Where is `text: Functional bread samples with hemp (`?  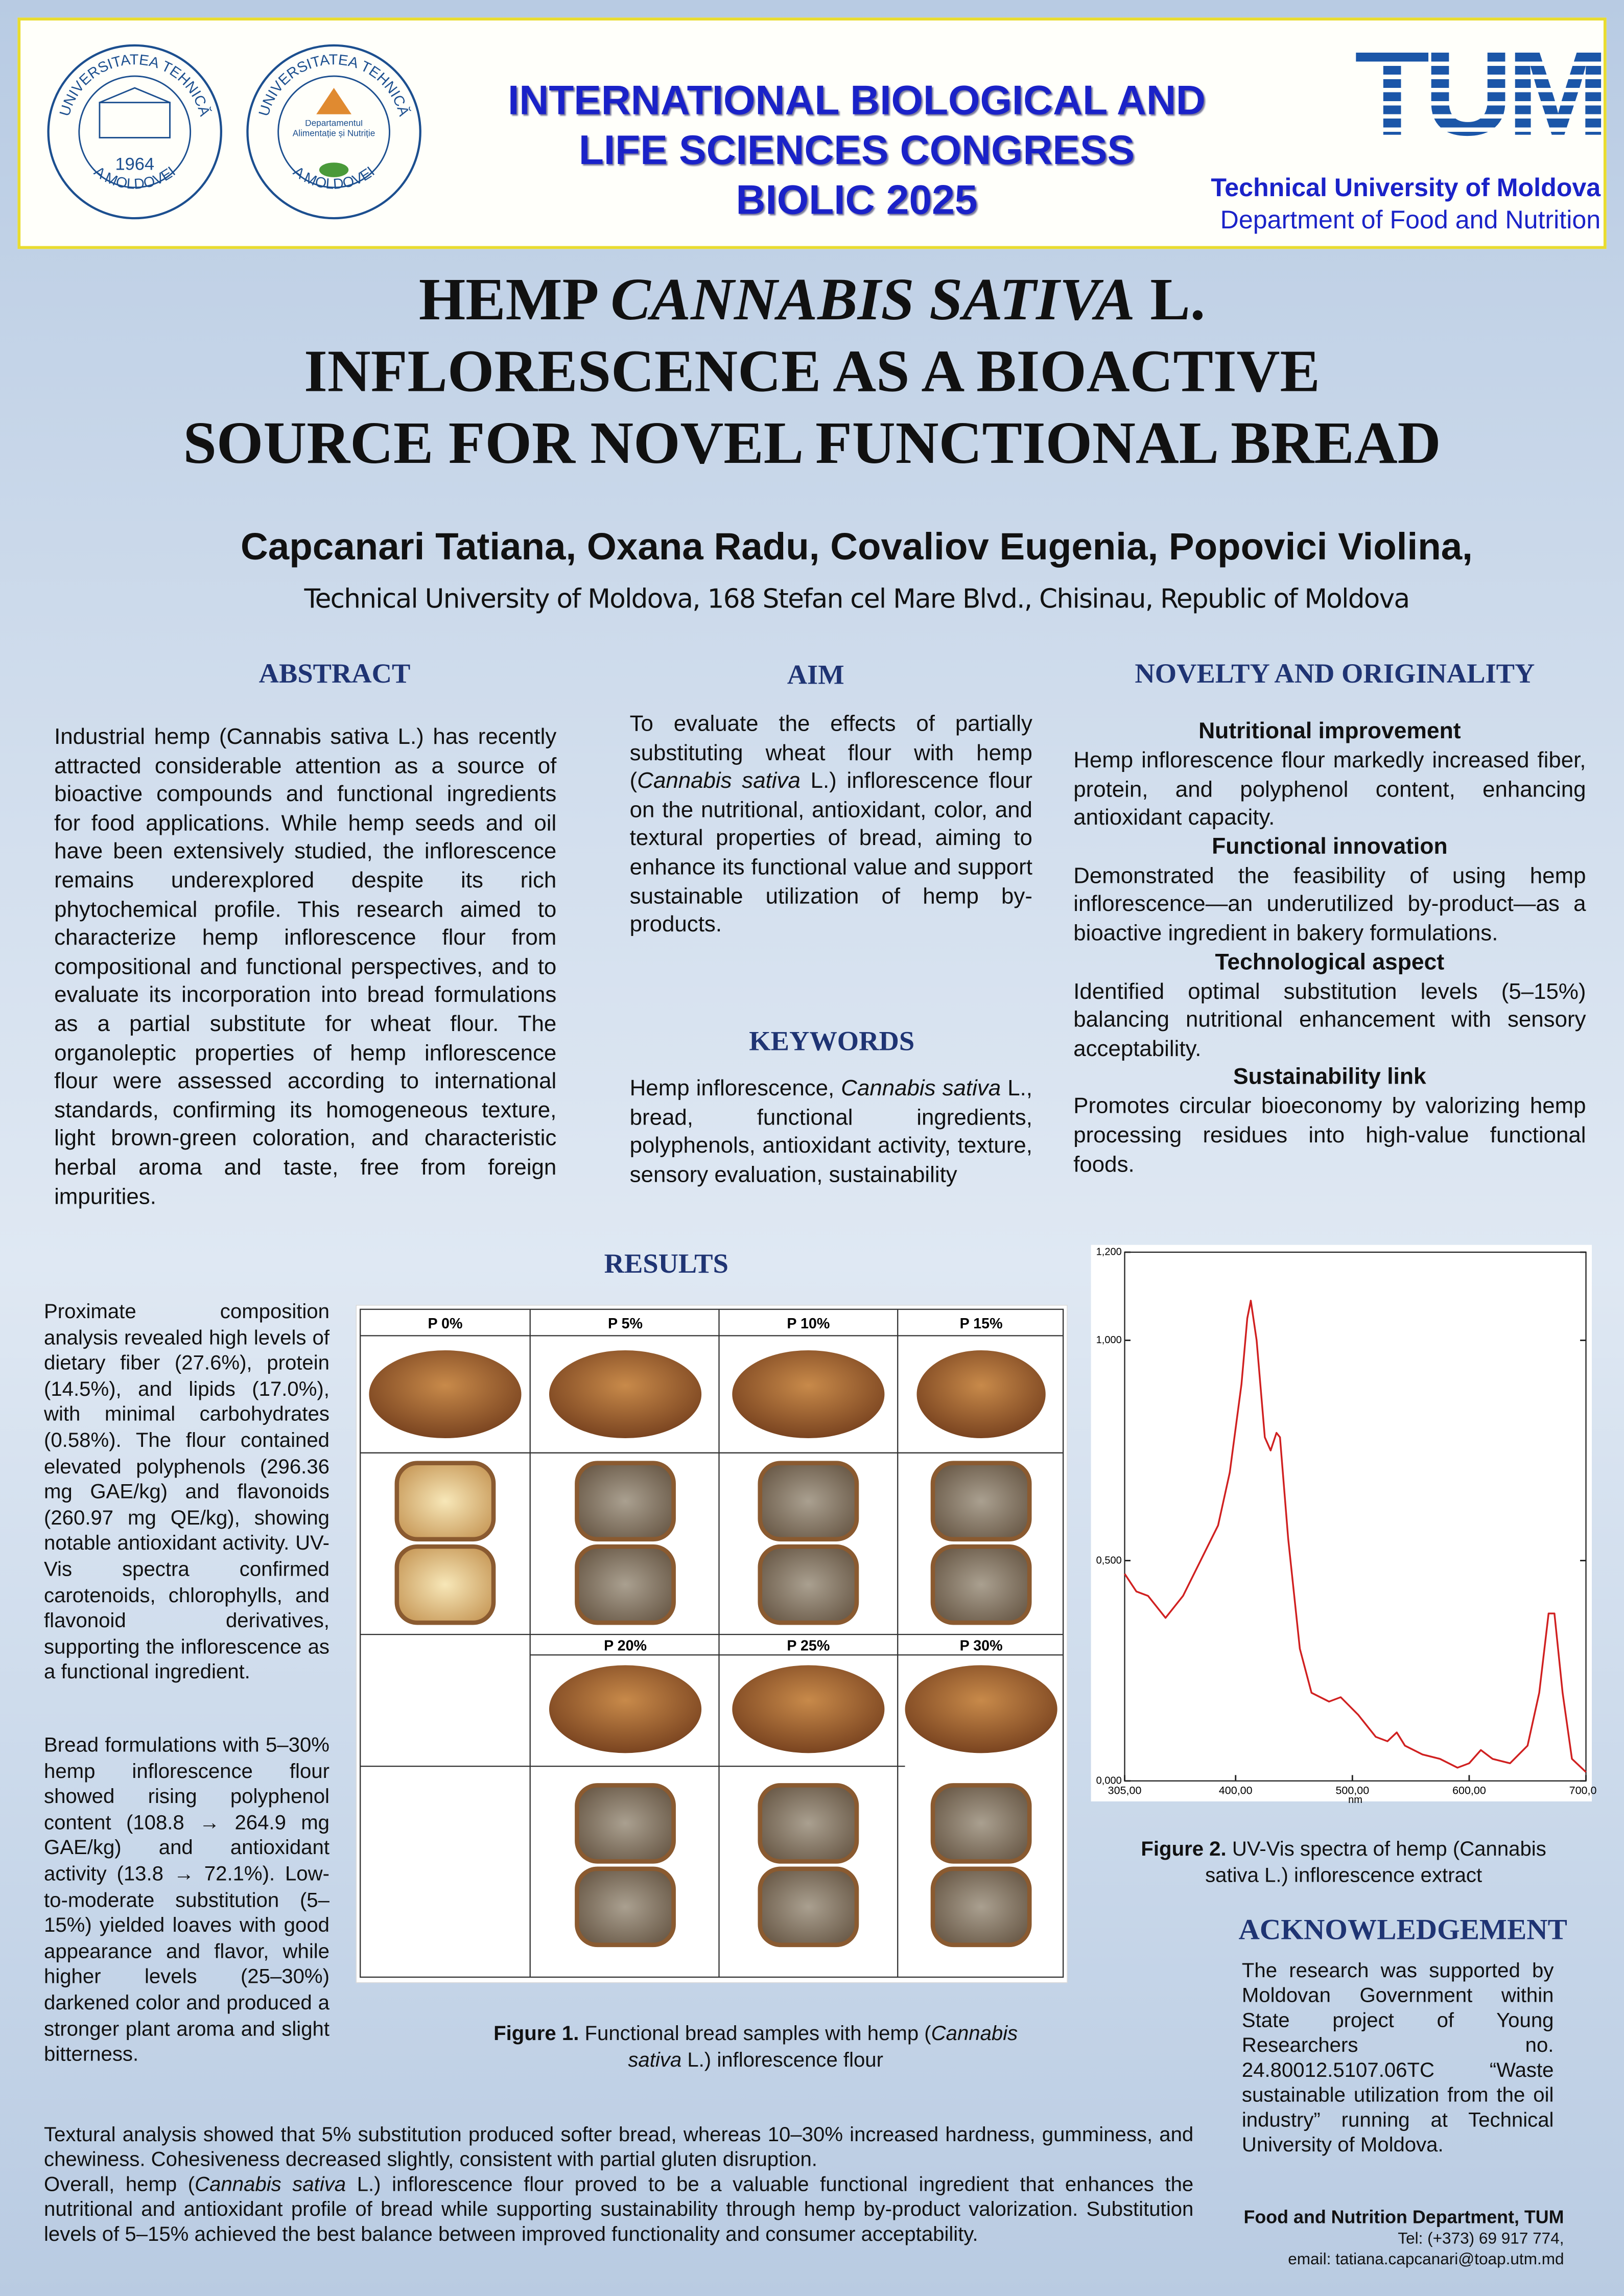
text: Functional bread samples with hemp ( is located at coordinates (755, 2033).